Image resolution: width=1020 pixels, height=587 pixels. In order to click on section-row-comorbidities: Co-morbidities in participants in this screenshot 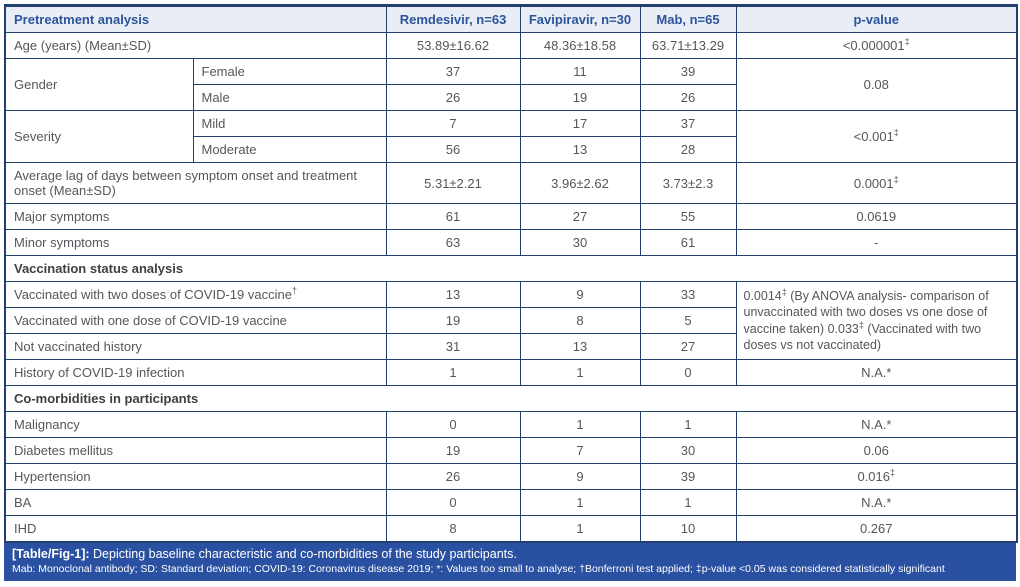, I will do `click(511, 398)`.